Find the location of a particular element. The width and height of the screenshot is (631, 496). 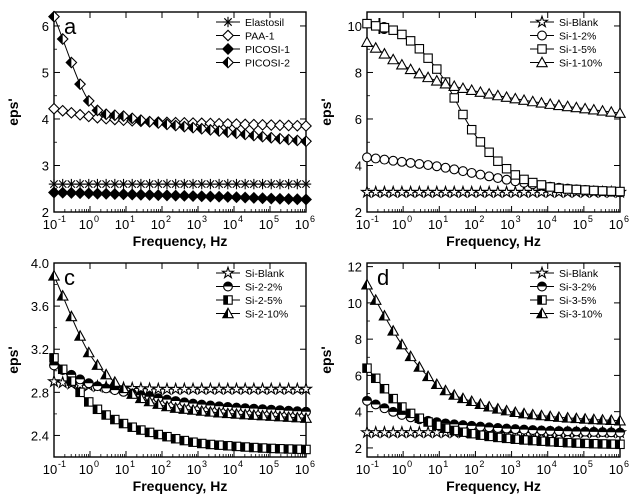

legend-label: Si-2-10% is located at coordinates (266, 315).